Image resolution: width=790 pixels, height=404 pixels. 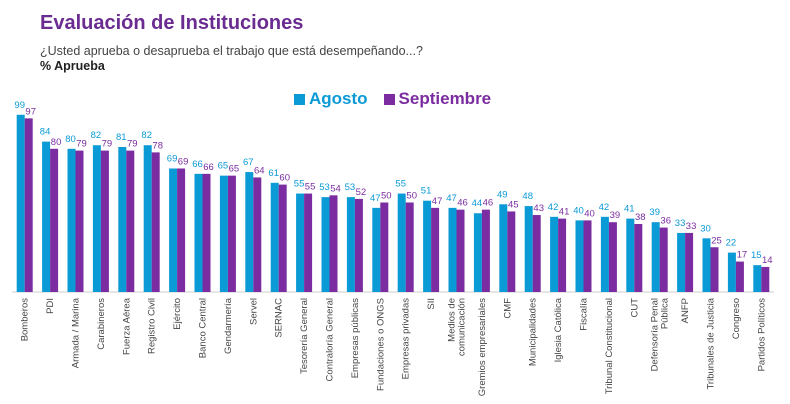 What do you see at coordinates (507, 308) in the screenshot?
I see `category-label: CMF` at bounding box center [507, 308].